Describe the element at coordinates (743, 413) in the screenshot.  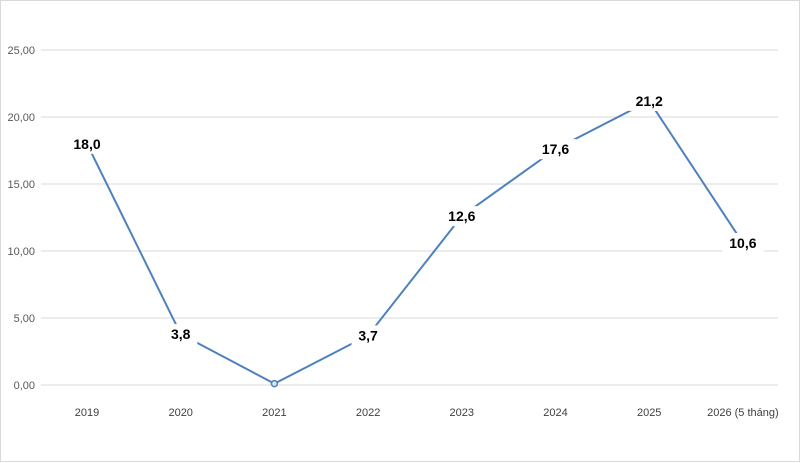
I see `x-tick-label: 2026 (5 tháng)` at that location.